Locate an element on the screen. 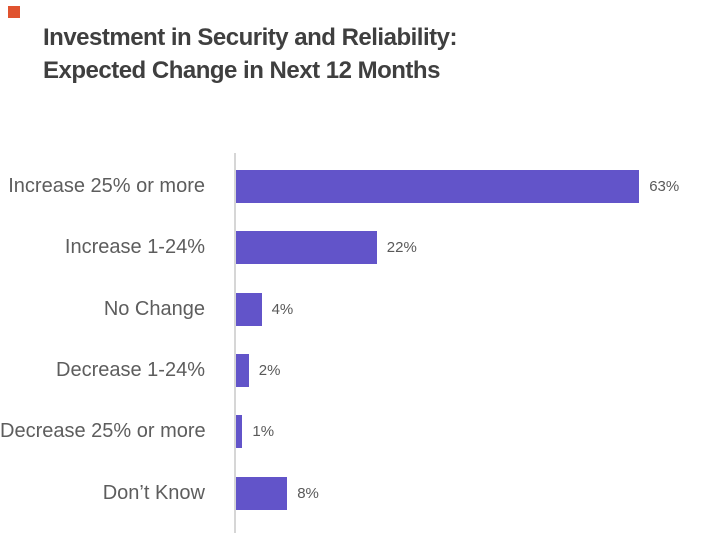  bar-row-increase-1-24: Increase 1-24% 22% is located at coordinates (361, 248).